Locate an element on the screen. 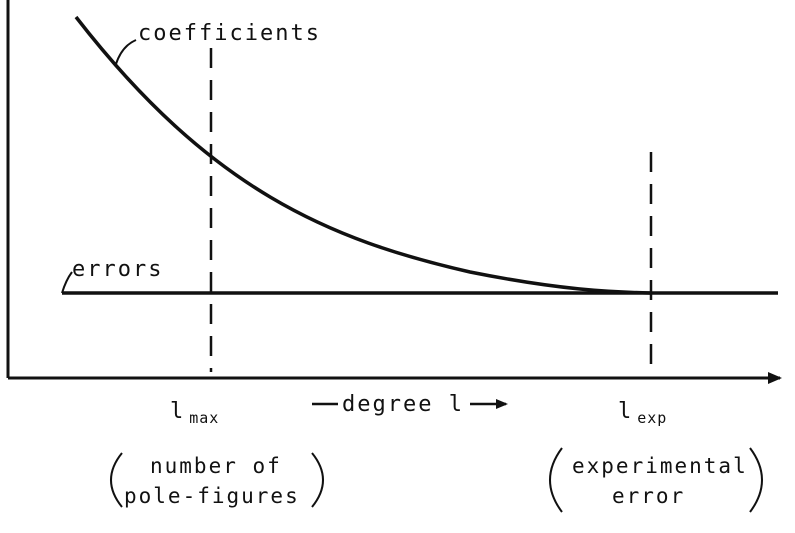 This screenshot has width=795, height=533. coefficients-leader is located at coordinates (126, 52).